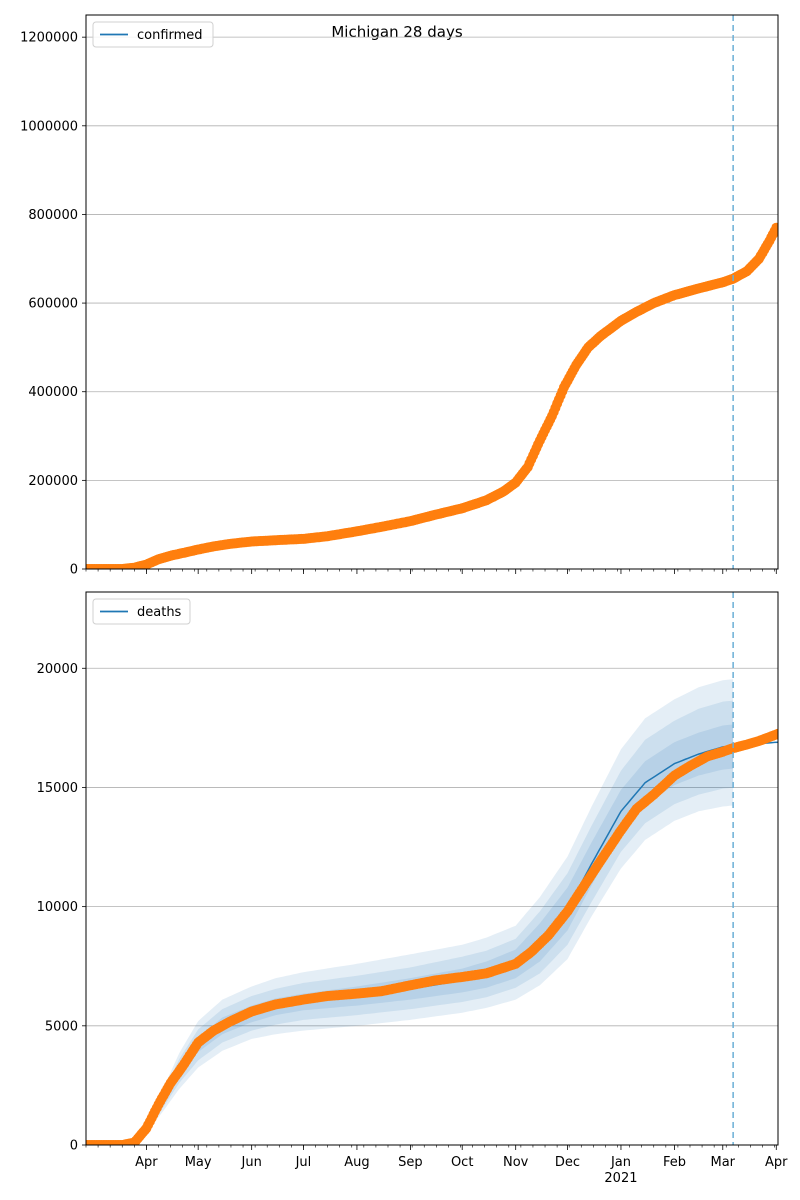 The width and height of the screenshot is (800, 1200). Describe the element at coordinates (251, 1162) in the screenshot. I see `x-tick-label: Jun` at that location.